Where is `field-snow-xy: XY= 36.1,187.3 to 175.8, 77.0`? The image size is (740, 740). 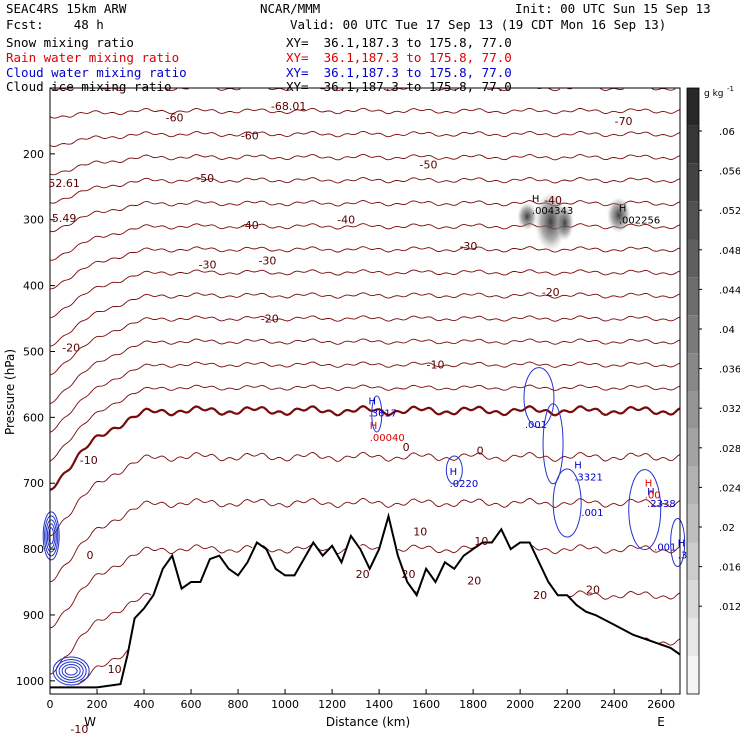 field-snow-xy: XY= 36.1,187.3 to 175.8, 77.0 is located at coordinates (399, 42).